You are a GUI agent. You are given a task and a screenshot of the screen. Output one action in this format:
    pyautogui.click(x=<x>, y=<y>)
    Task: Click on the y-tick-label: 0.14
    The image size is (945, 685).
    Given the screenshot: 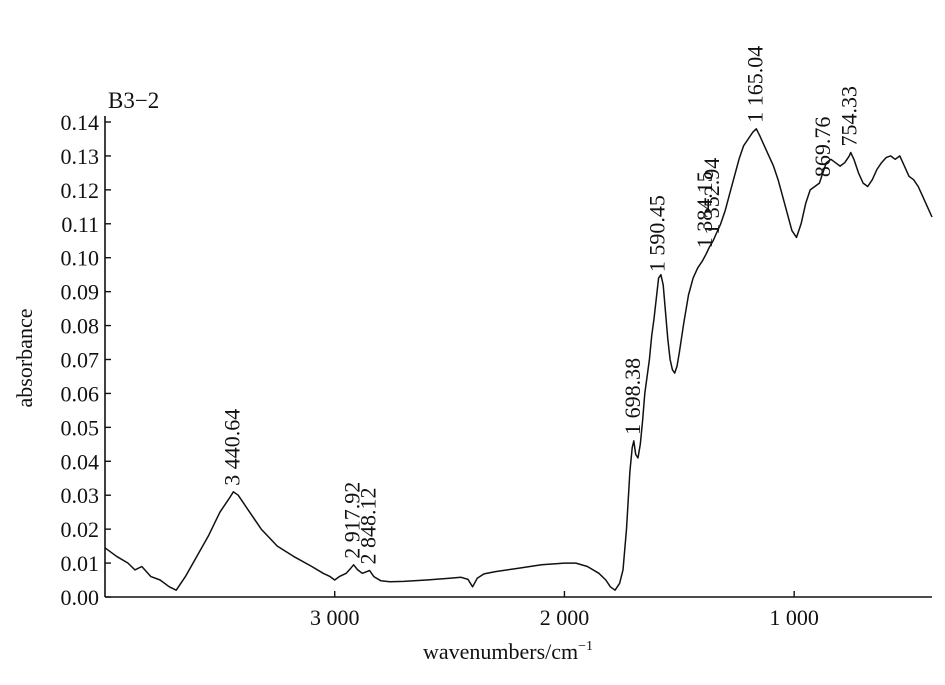 What is the action you would take?
    pyautogui.click(x=80, y=122)
    